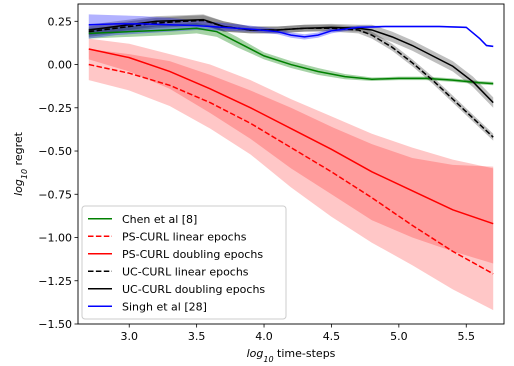 The height and width of the screenshot is (366, 514). Describe the element at coordinates (55, 194) in the screenshot. I see `y-tick-label: −0.75` at that location.